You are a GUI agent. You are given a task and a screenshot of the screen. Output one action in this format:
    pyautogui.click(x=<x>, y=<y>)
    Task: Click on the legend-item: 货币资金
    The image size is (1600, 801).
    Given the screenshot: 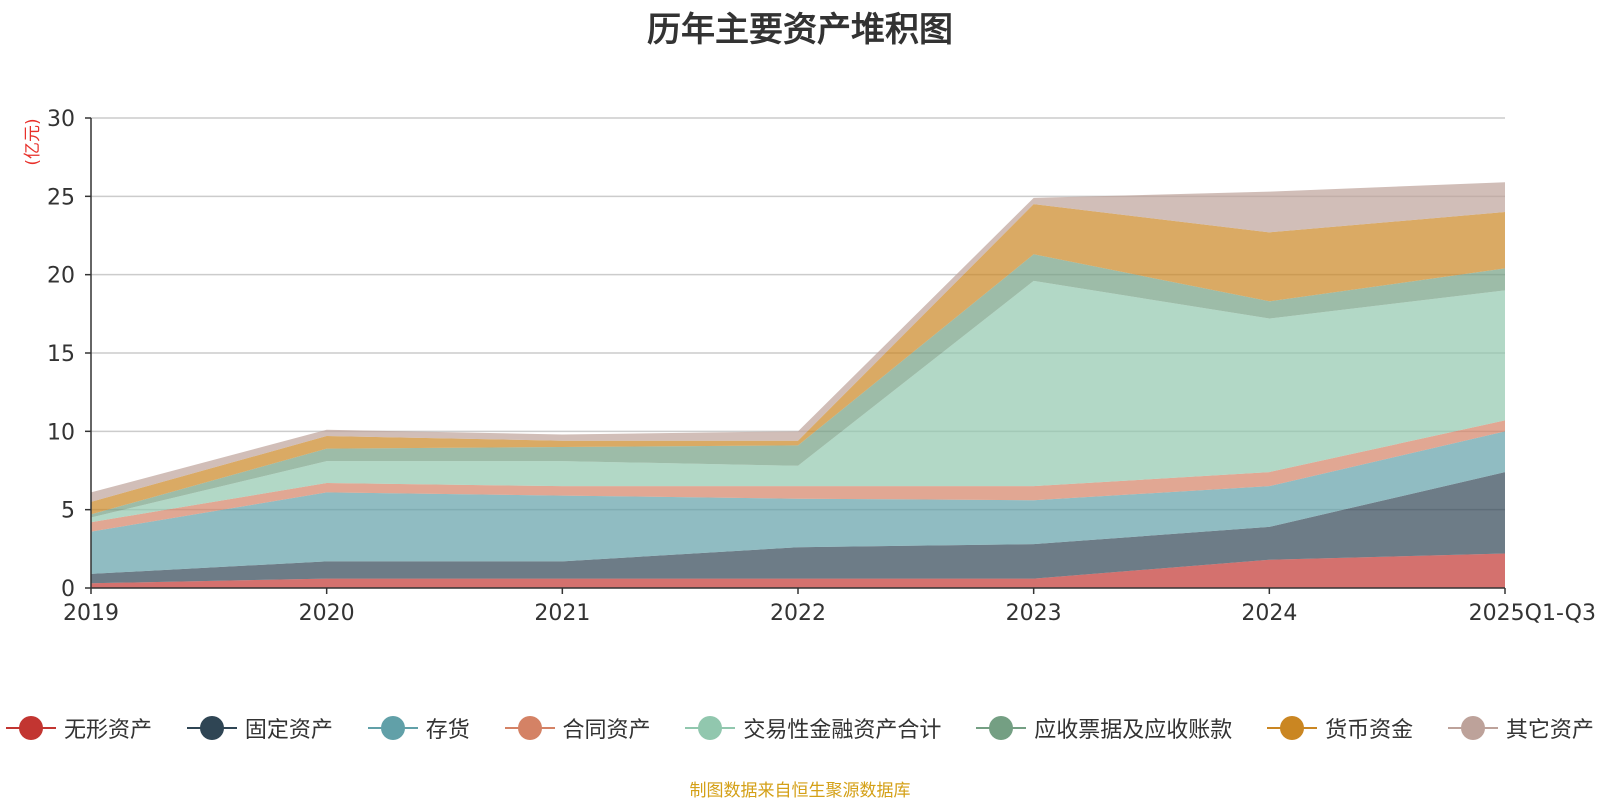 What is the action you would take?
    pyautogui.click(x=1340, y=728)
    